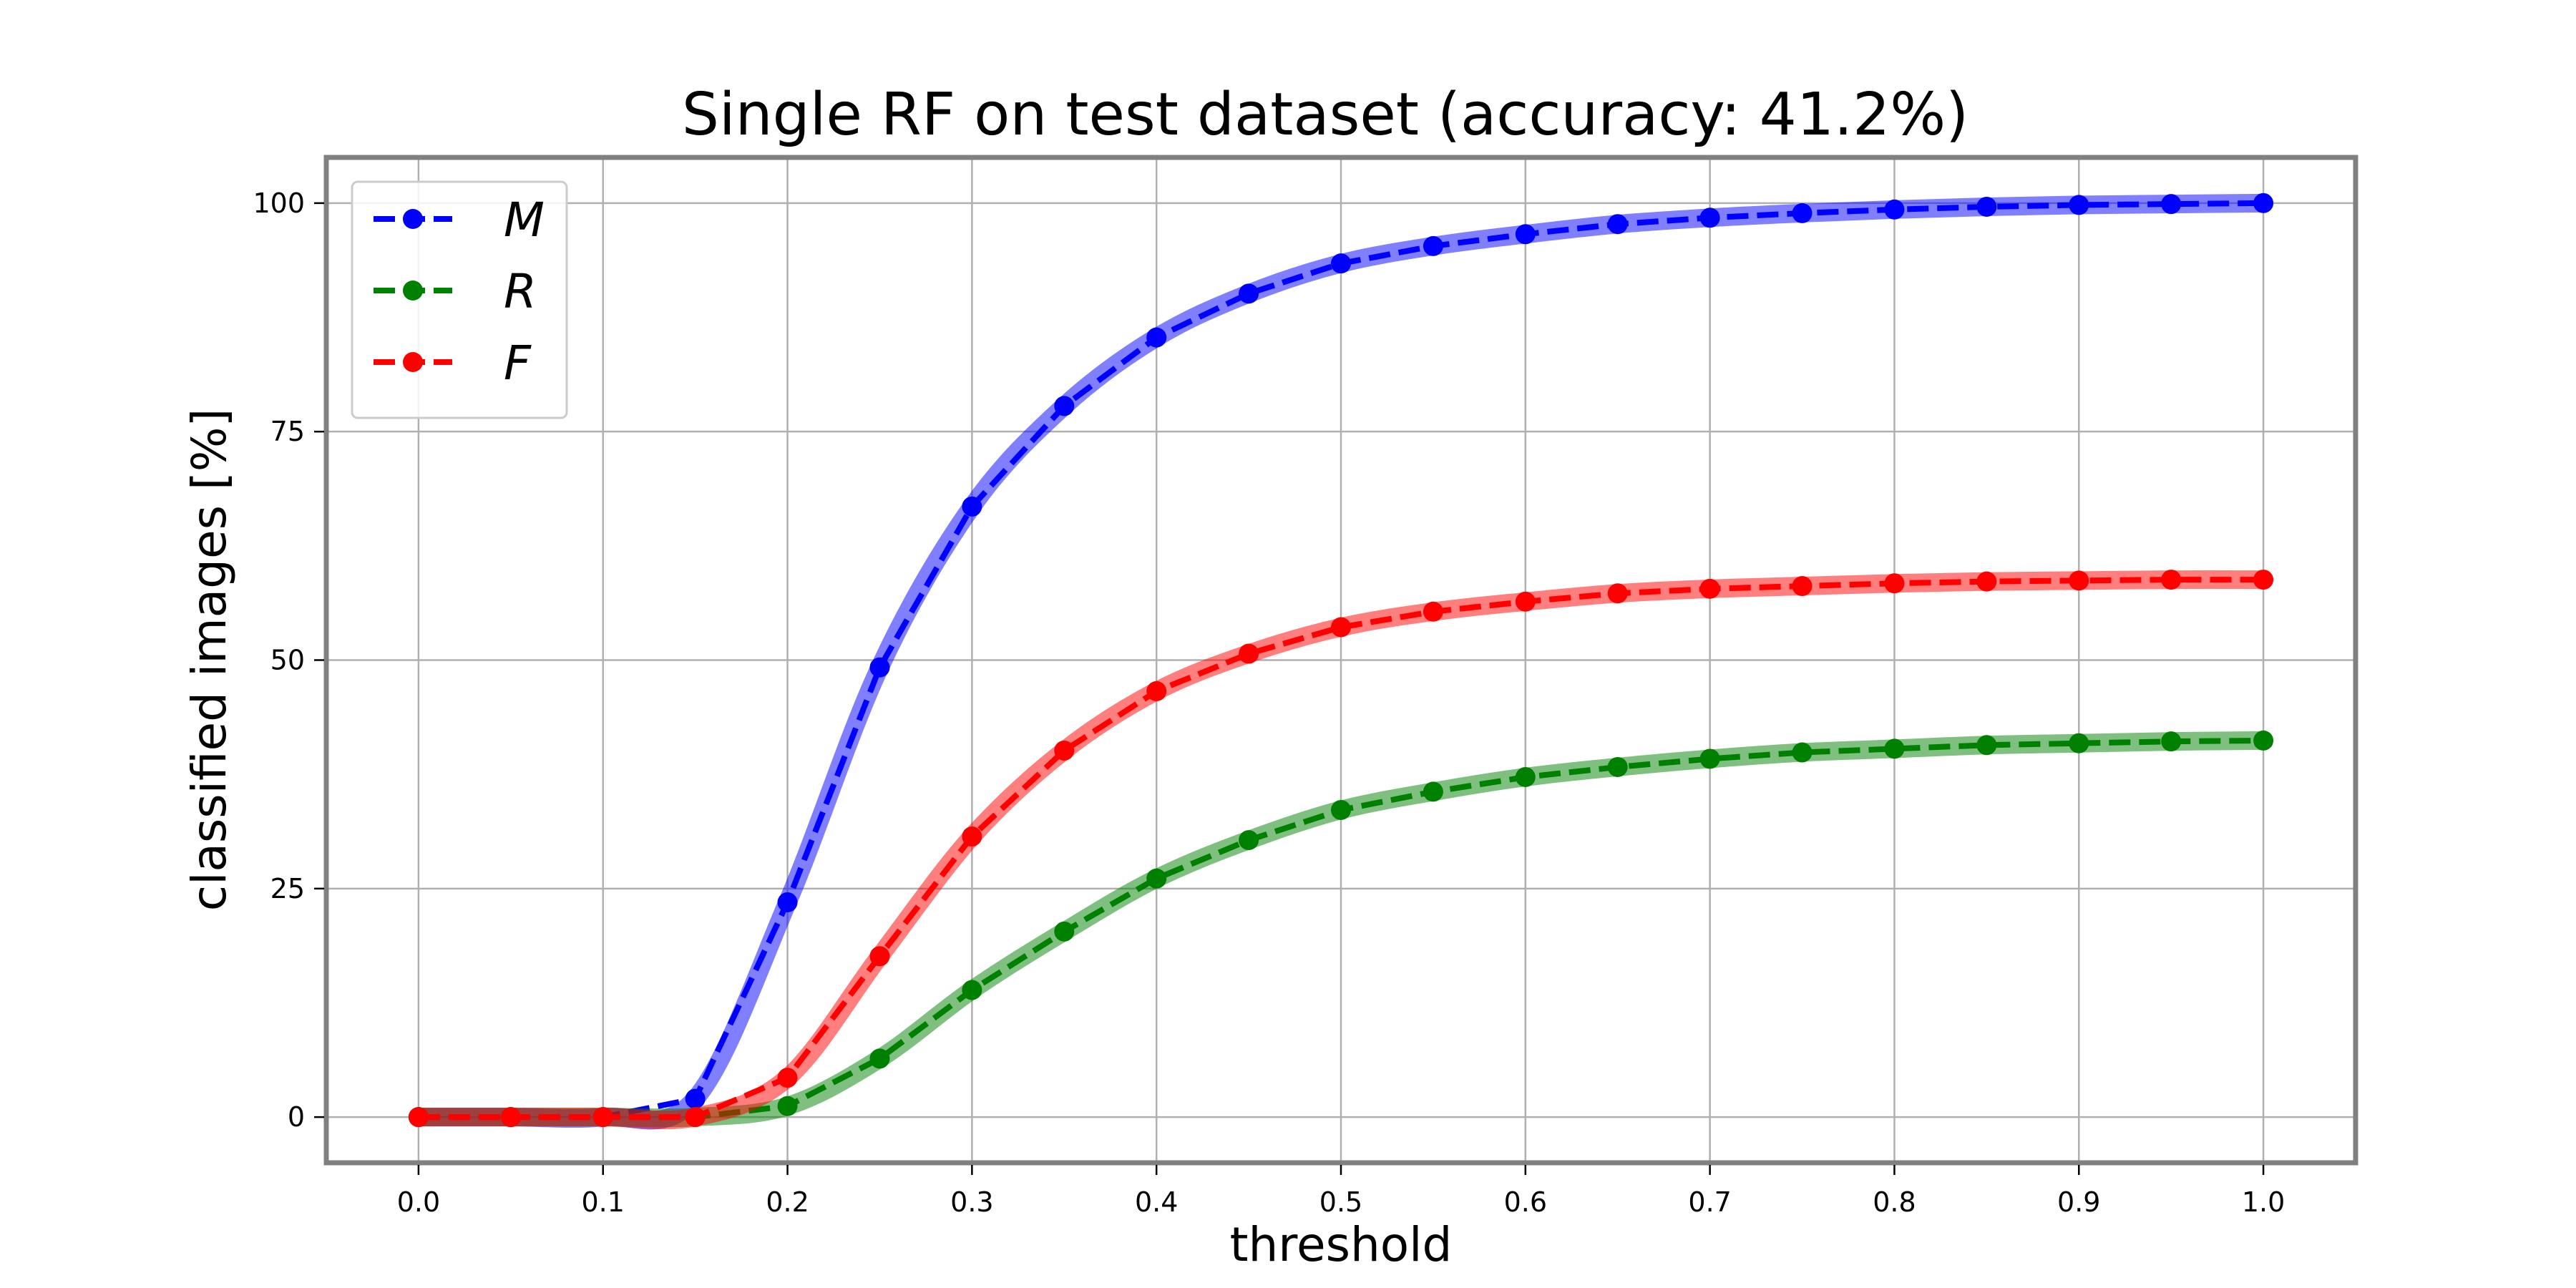 The image size is (2576, 1288). I want to click on legend-label: F, so click(518, 363).